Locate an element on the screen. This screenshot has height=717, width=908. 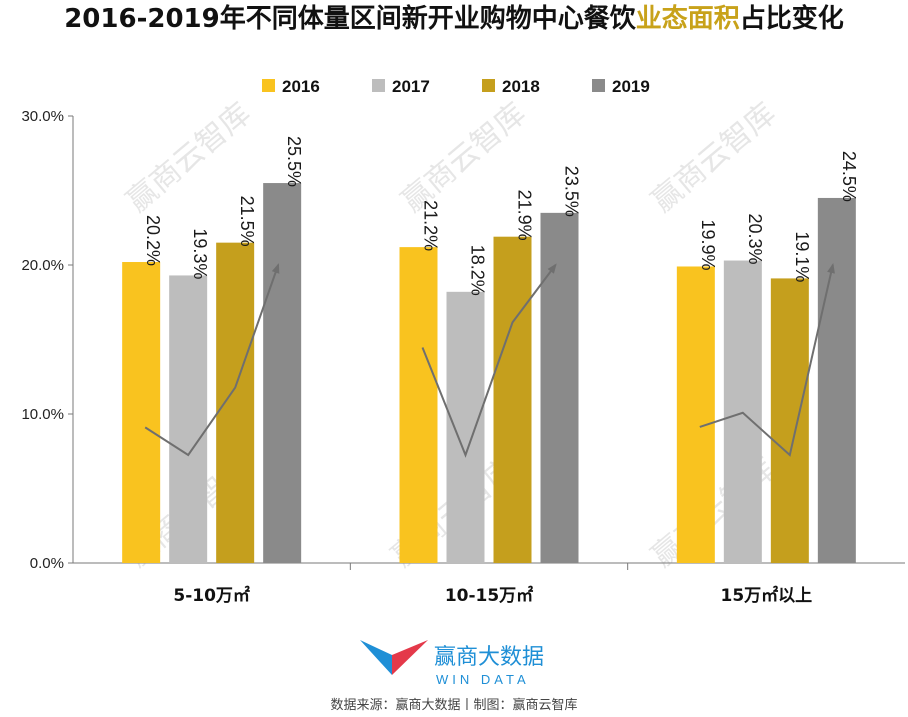
chart-title: 2016-2019年不同体量区间新开业购物中心餐饮业态面积占比变化 is located at coordinates (454, 19).